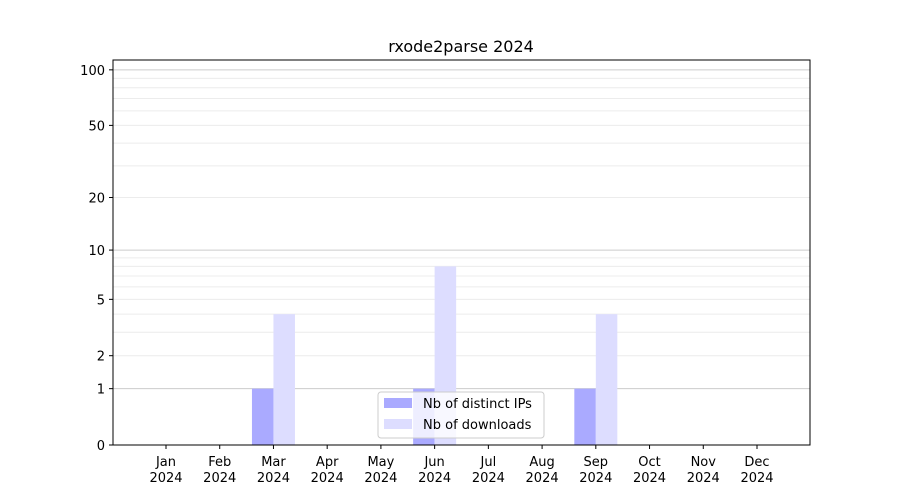 This screenshot has width=900, height=504. I want to click on y-tick-label: 0, so click(101, 446).